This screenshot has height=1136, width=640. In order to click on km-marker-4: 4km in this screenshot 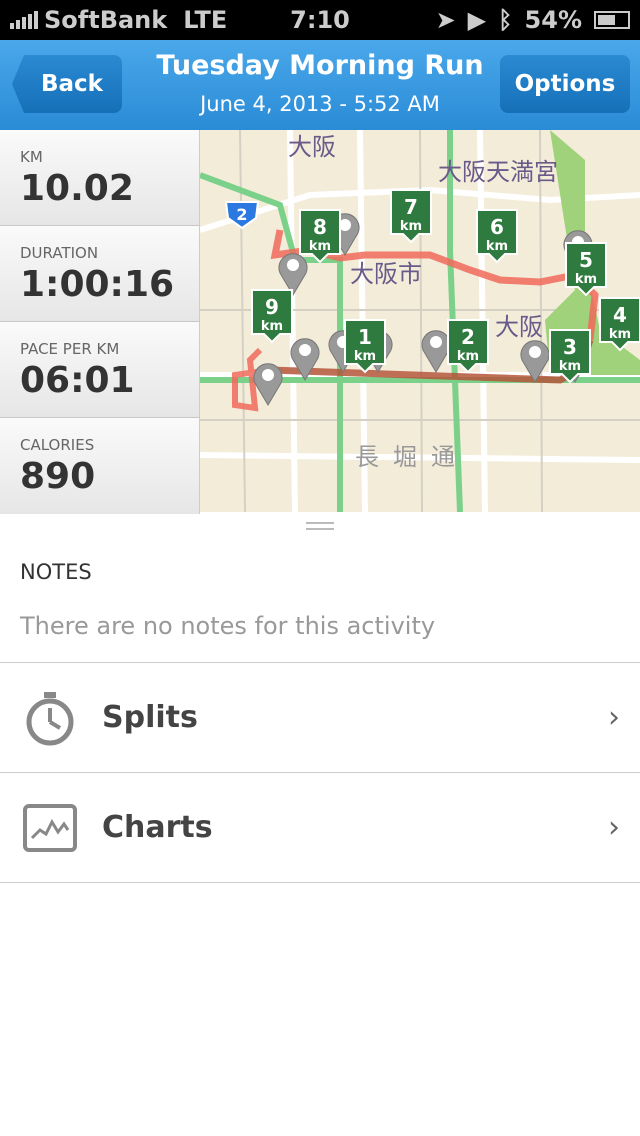, I will do `click(619, 324)`.